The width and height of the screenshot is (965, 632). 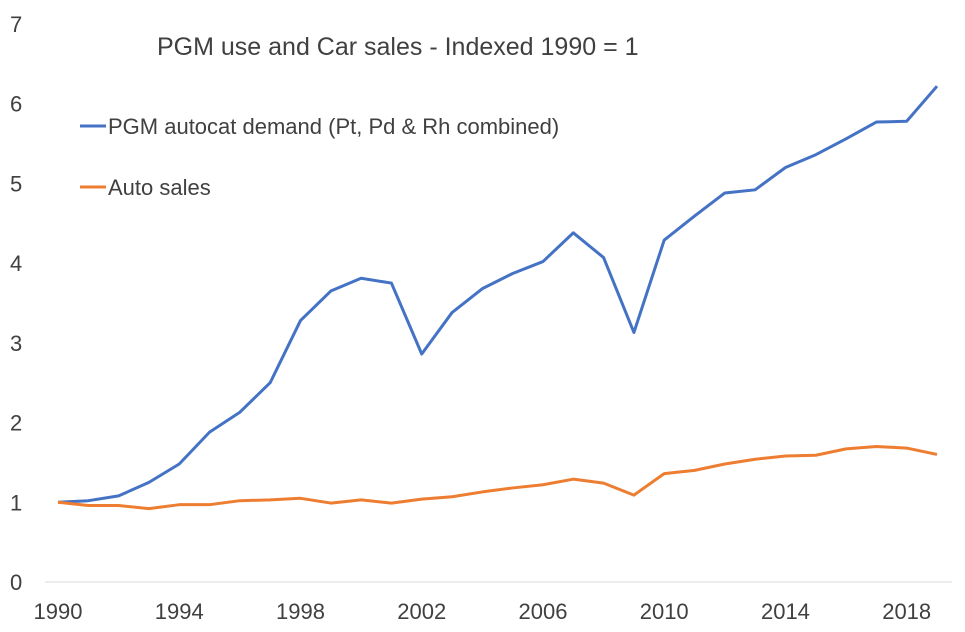 I want to click on x-tick-label: 1998, so click(x=300, y=611).